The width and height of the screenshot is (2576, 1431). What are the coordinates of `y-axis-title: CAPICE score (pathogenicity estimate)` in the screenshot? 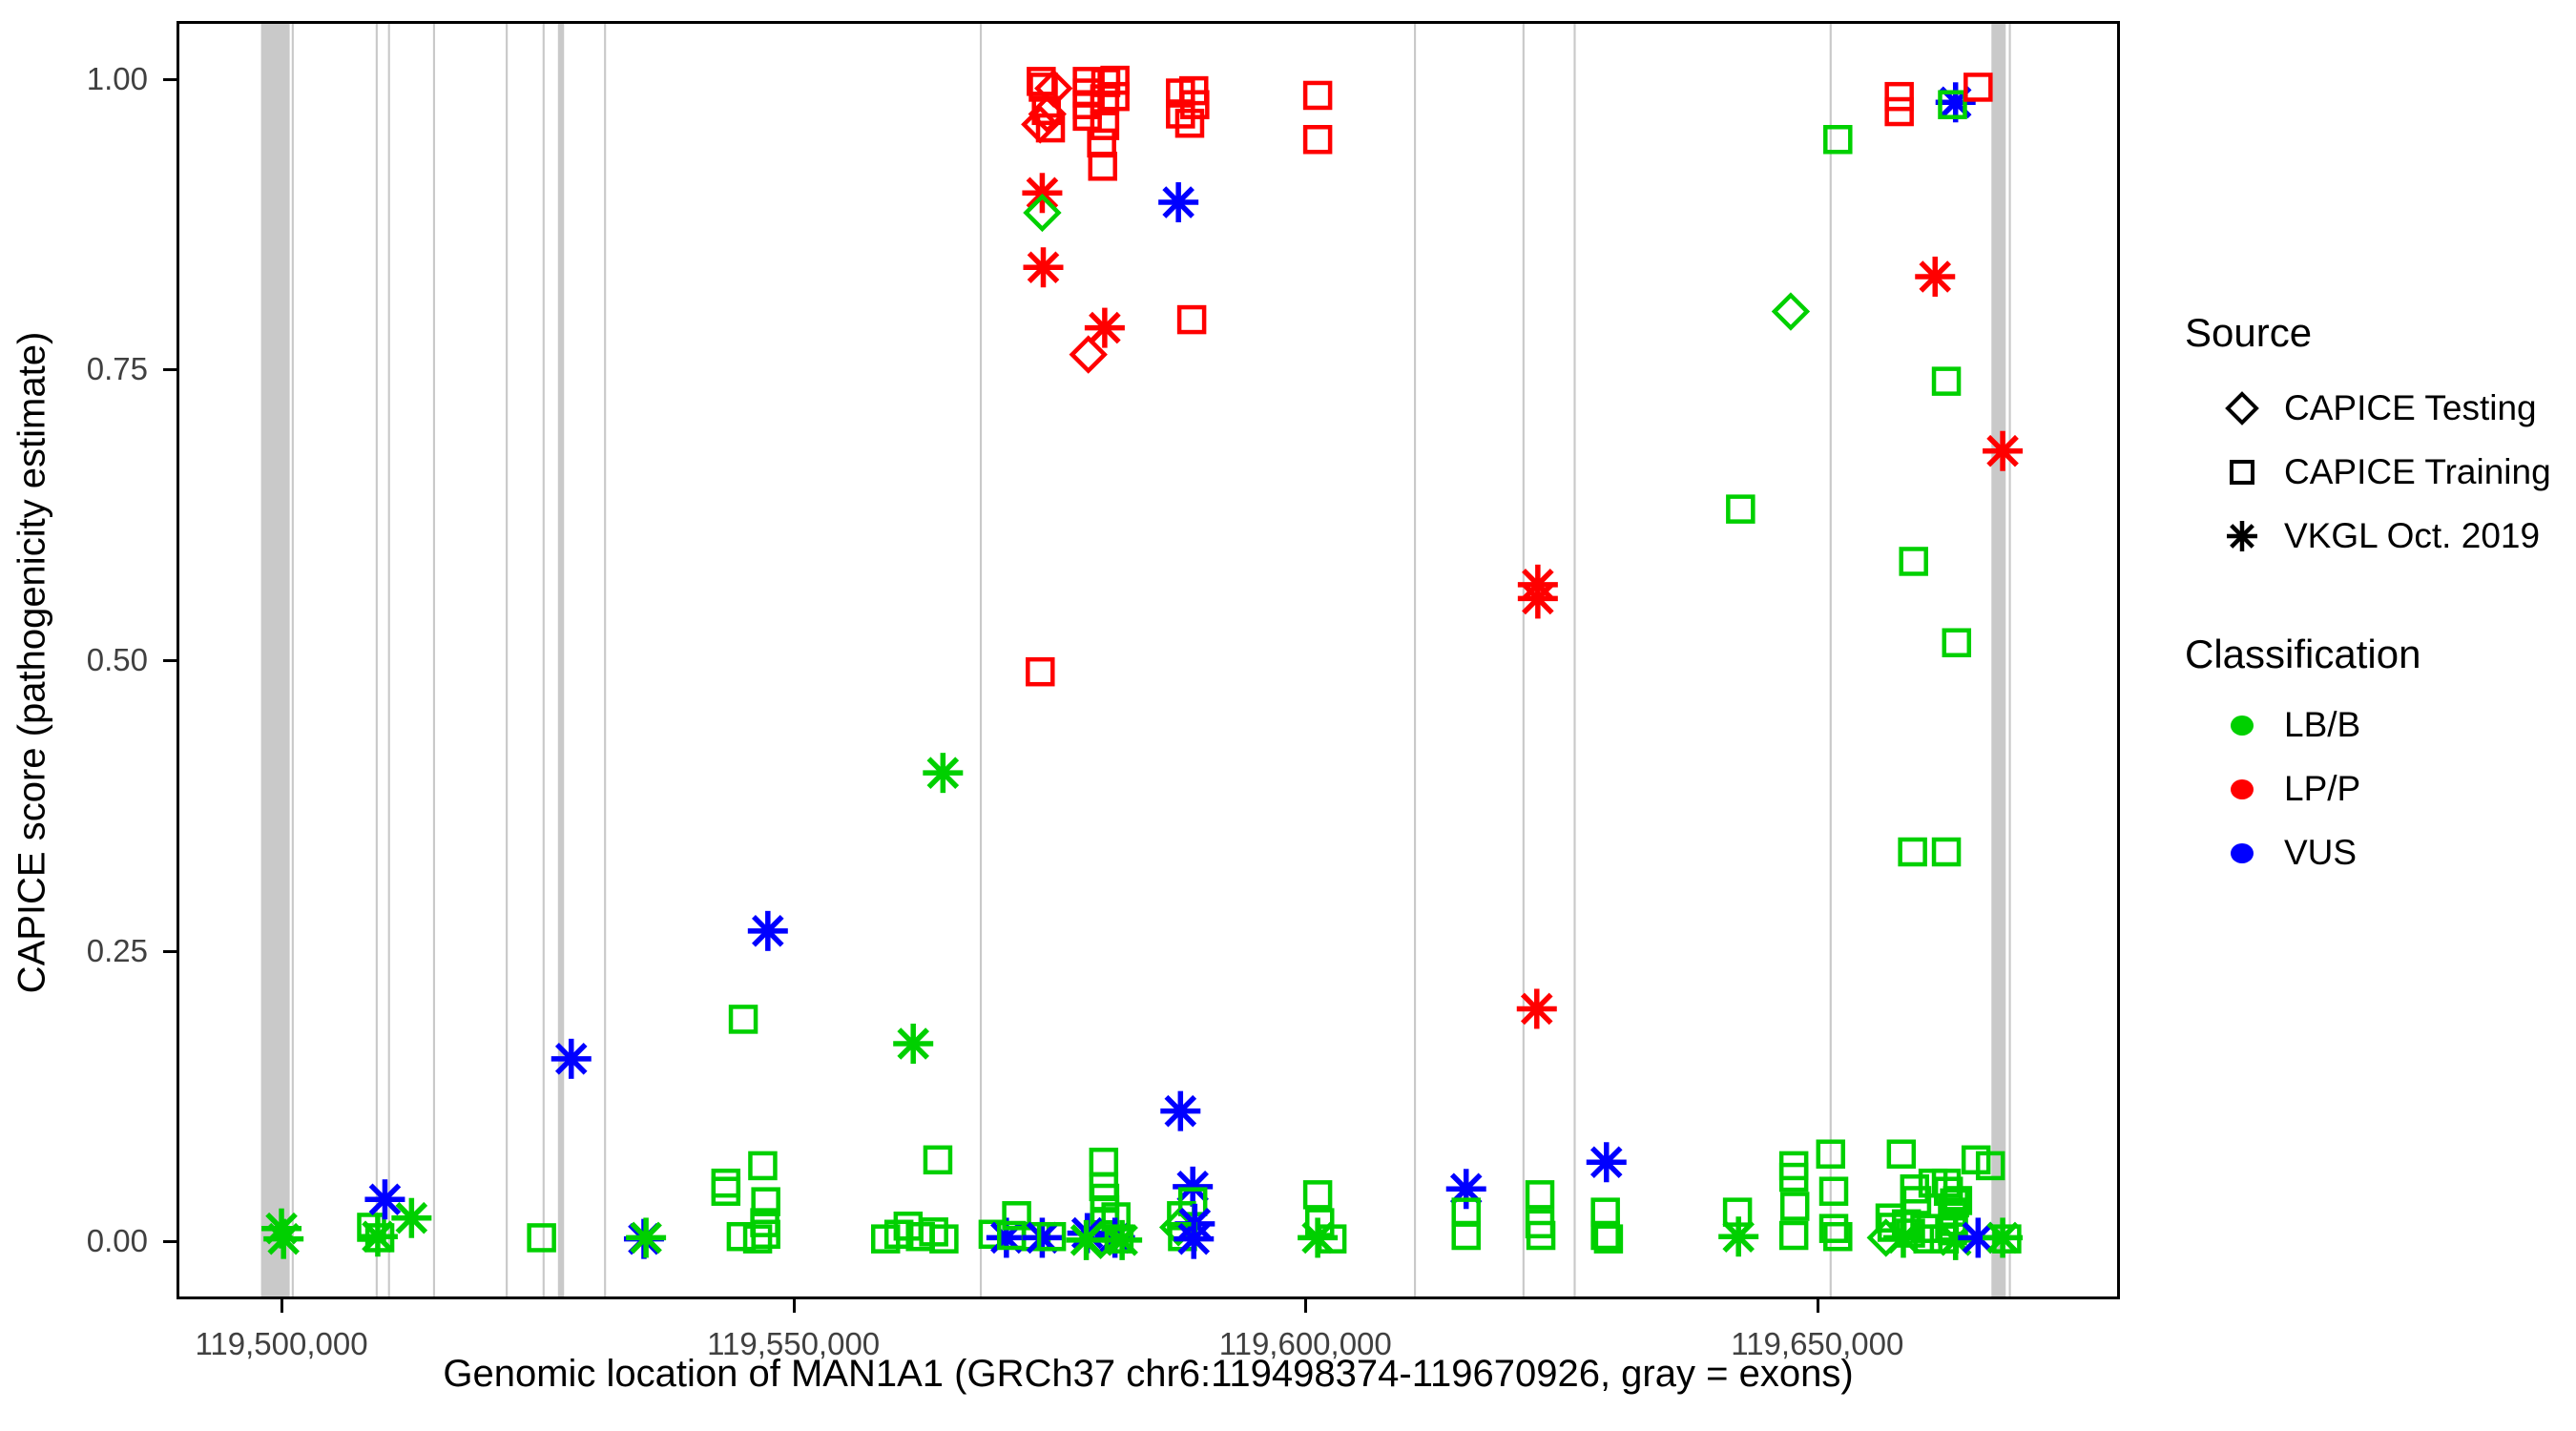 It's located at (31, 662).